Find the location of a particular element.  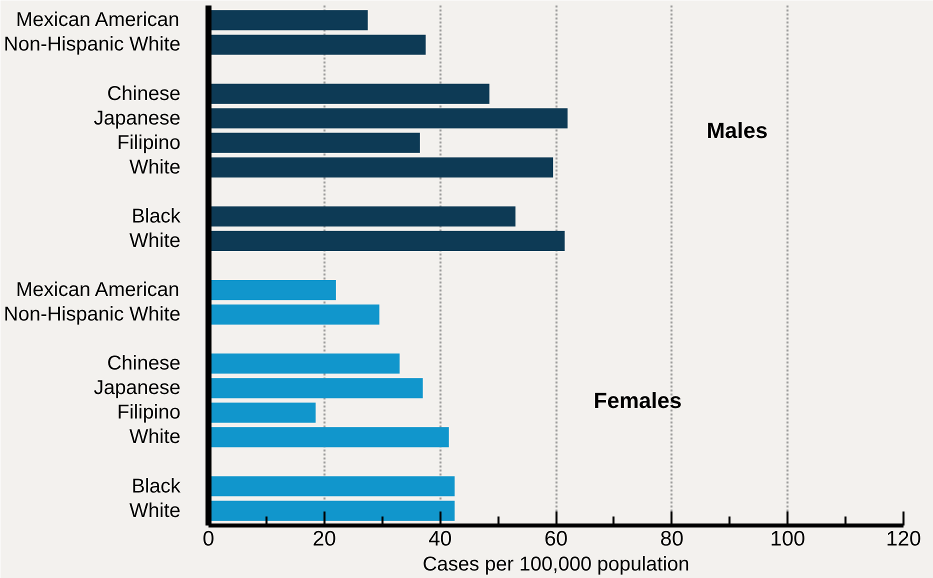

x-tick-label: 60 is located at coordinates (556, 539).